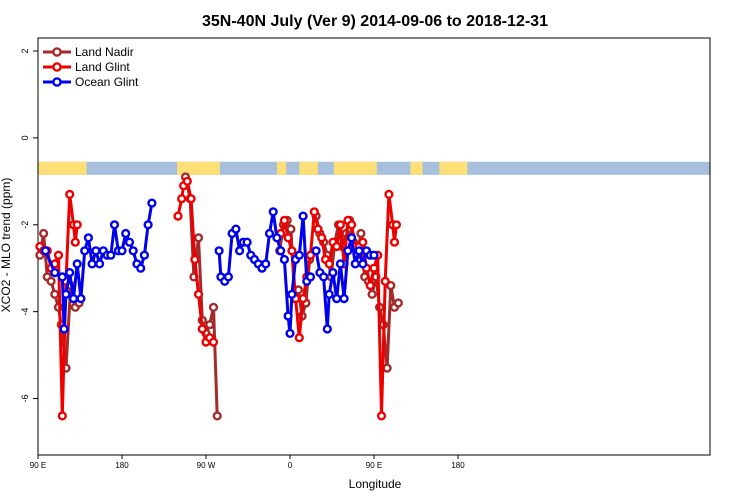  Describe the element at coordinates (25, 137) in the screenshot. I see `y-tick-label: 0` at that location.